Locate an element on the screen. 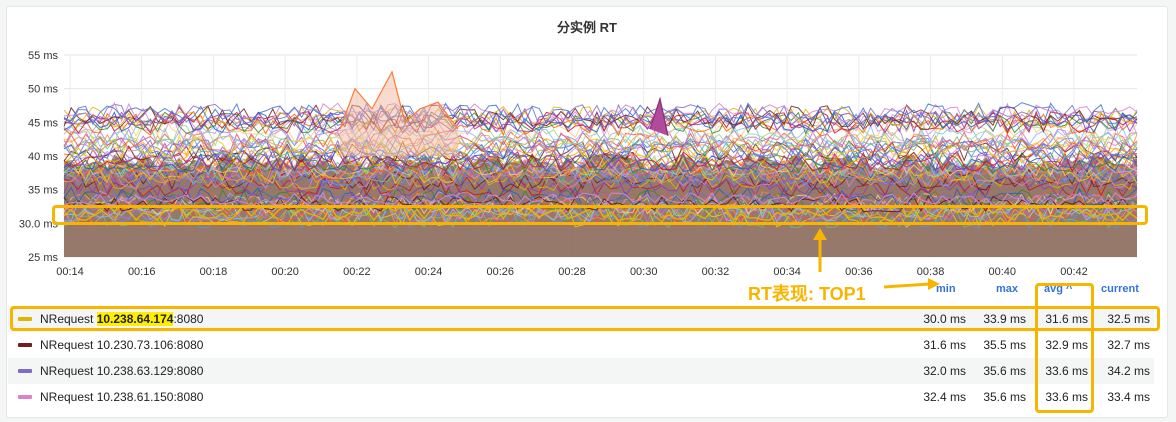  x-tick-label: 00:28 is located at coordinates (572, 272).